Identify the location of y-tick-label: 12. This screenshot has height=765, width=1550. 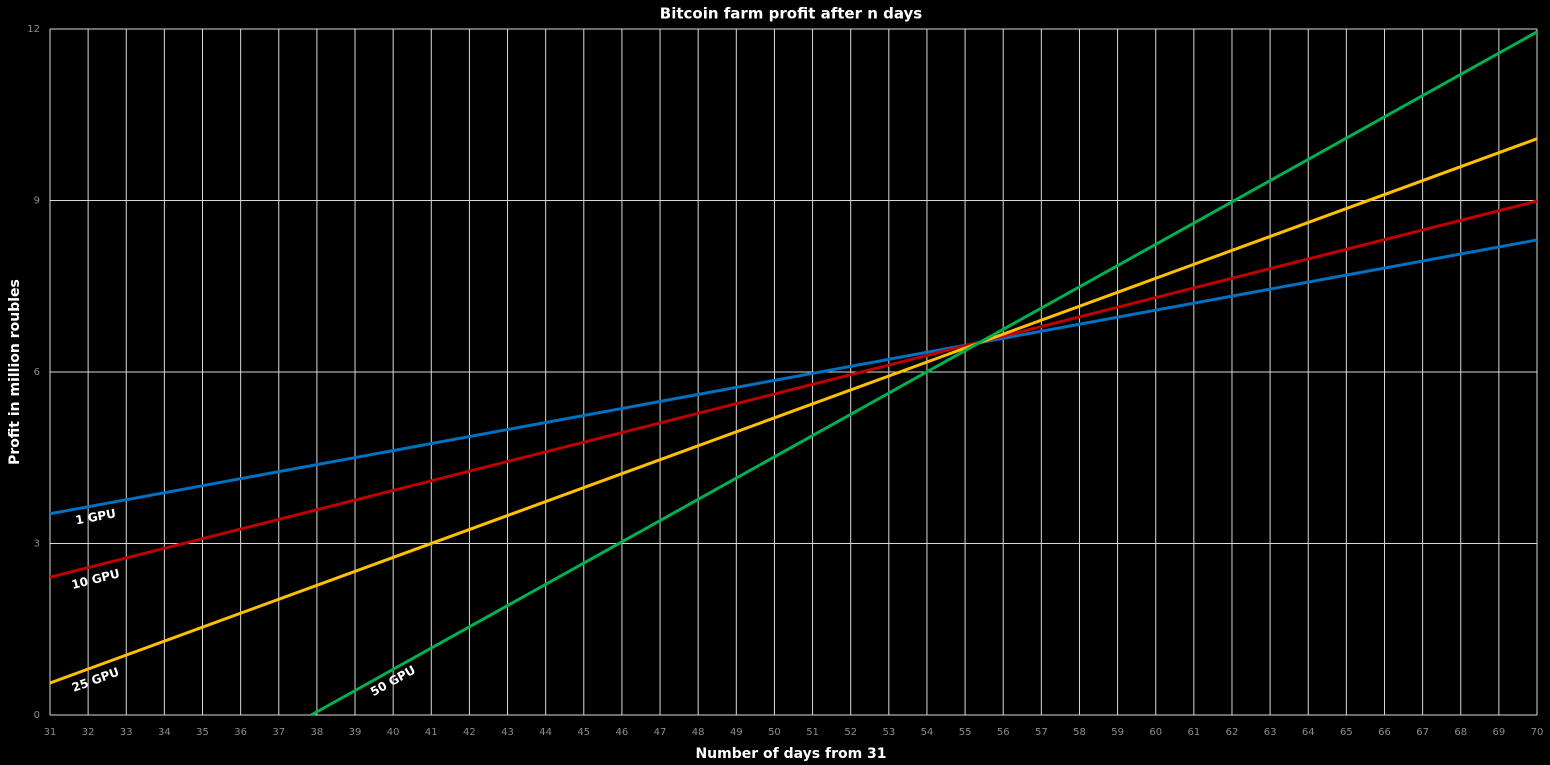
(33, 29).